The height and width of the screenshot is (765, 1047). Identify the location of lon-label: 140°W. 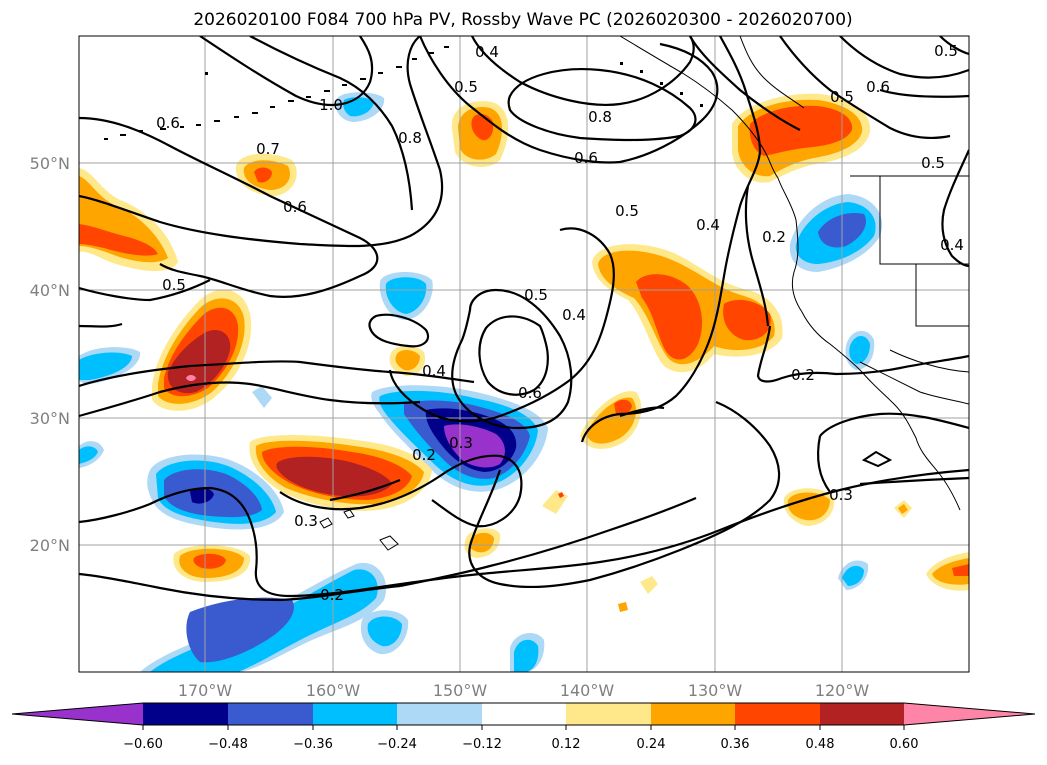
(587, 690).